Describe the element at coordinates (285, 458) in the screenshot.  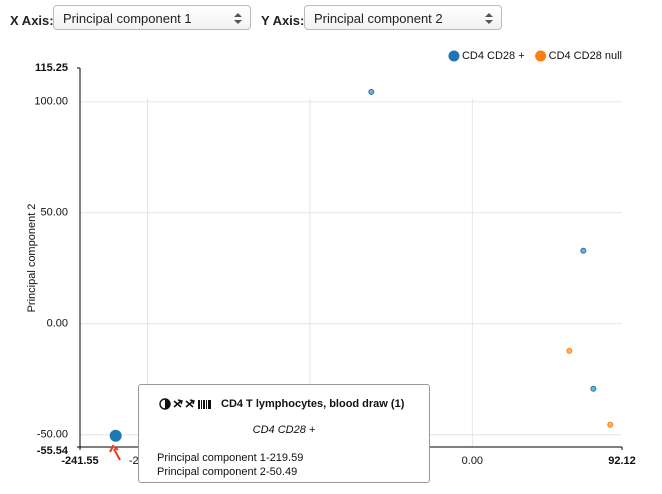
I see `tooltip-row-value: -219.59` at that location.